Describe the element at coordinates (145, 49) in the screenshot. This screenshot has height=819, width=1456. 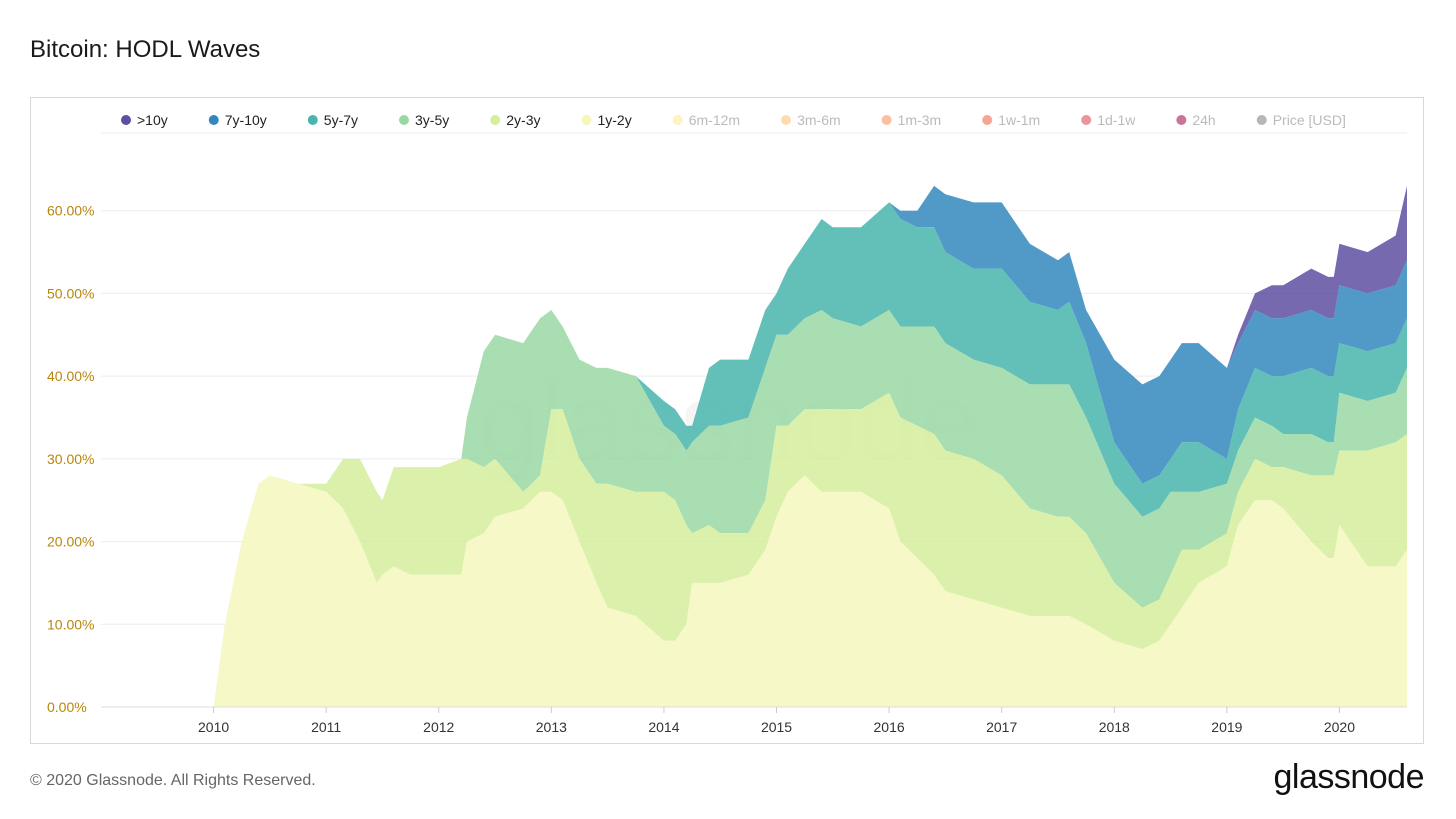
I see `page-title: Bitcoin: HODL Waves` at that location.